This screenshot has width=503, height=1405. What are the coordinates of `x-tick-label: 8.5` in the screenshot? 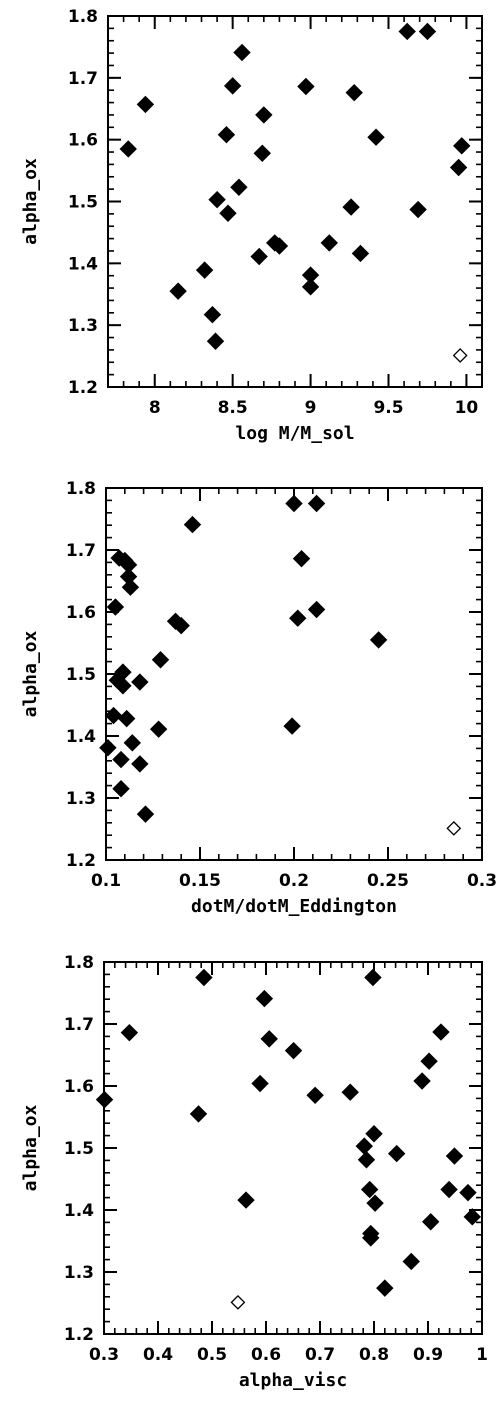 It's located at (233, 408).